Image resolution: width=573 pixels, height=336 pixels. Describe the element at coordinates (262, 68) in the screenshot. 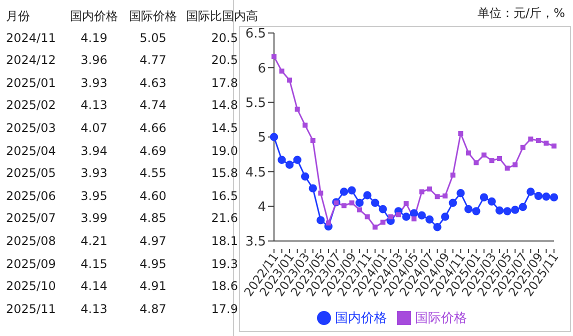

I see `y-tick-label: 6` at that location.